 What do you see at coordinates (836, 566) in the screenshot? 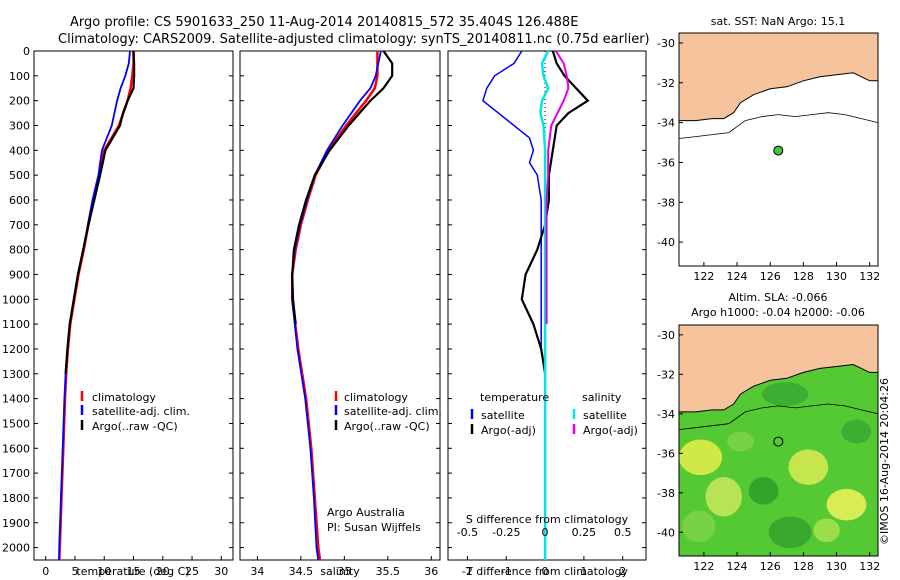
I see `sla_map-xtick-label: 130` at bounding box center [836, 566].